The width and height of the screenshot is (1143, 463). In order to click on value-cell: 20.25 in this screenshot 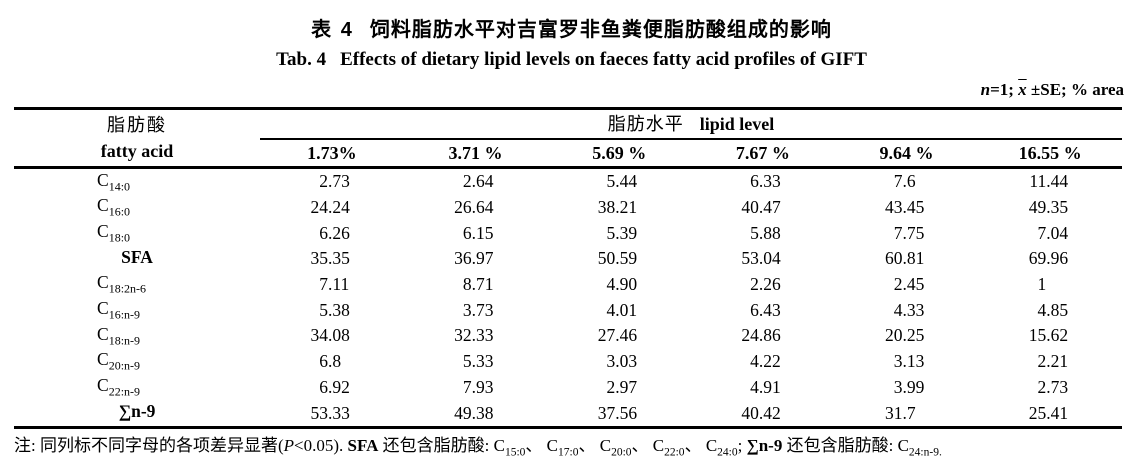, I will do `click(905, 335)`.